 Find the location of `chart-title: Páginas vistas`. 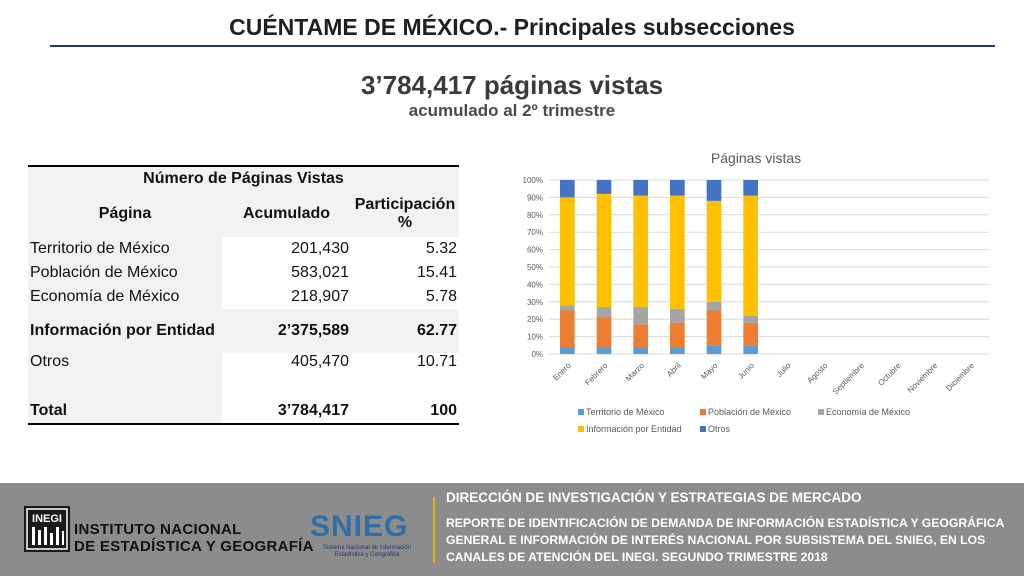

chart-title: Páginas vistas is located at coordinates (756, 158).